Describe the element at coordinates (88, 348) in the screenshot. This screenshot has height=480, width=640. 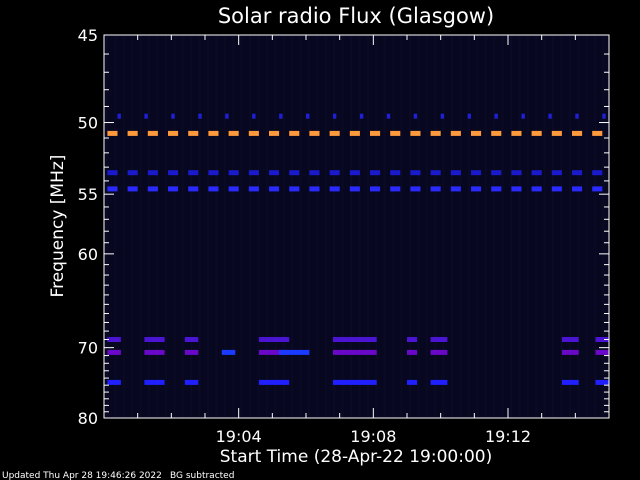
I see `y-tick-label: 70` at that location.